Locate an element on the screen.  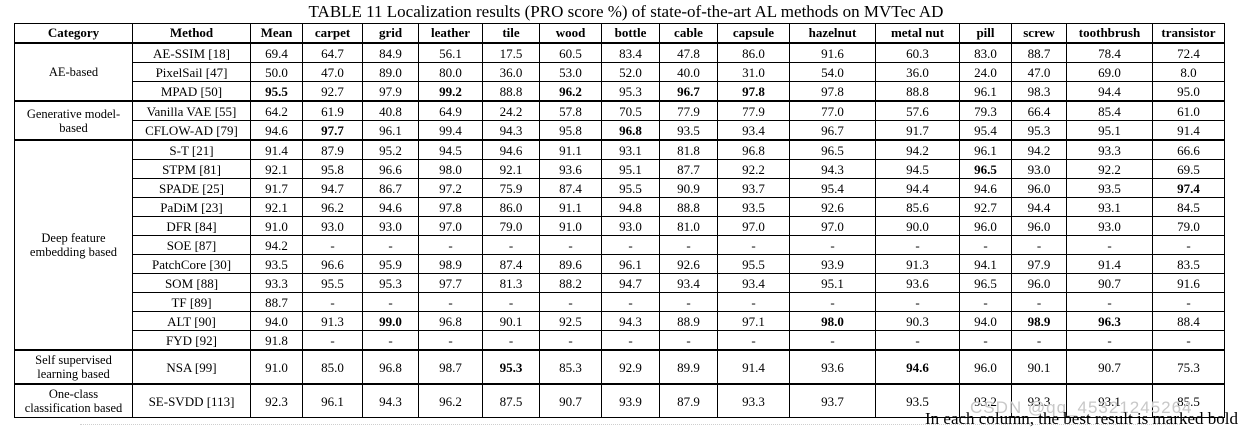
value-cell: 97.8 is located at coordinates (832, 91).